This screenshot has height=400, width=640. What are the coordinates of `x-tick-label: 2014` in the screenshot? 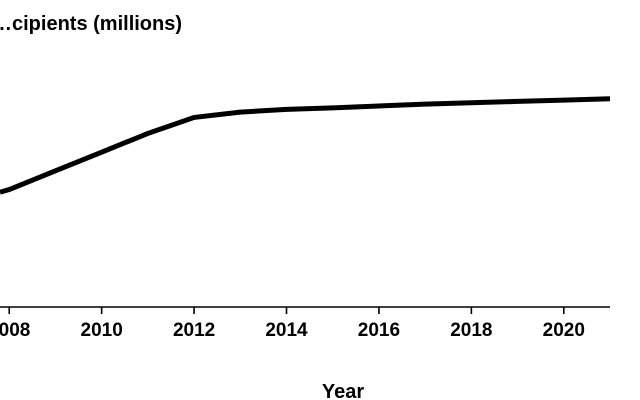 It's located at (286, 330).